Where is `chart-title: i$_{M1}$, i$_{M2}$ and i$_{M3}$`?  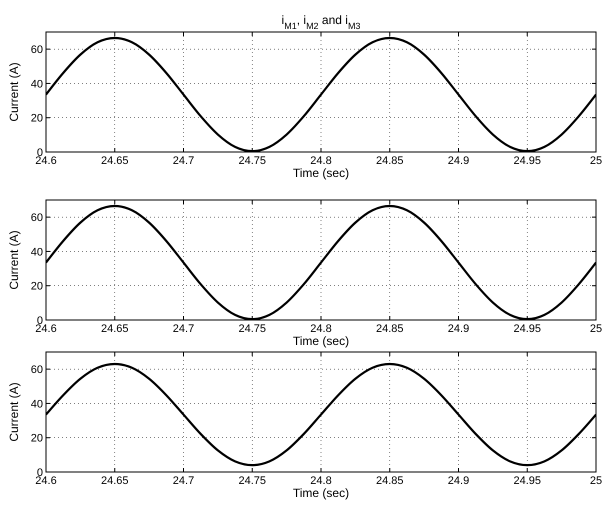 chart-title: i$_{M1}$, i$_{M2}$ and i$_{M3}$ is located at coordinates (321, 22).